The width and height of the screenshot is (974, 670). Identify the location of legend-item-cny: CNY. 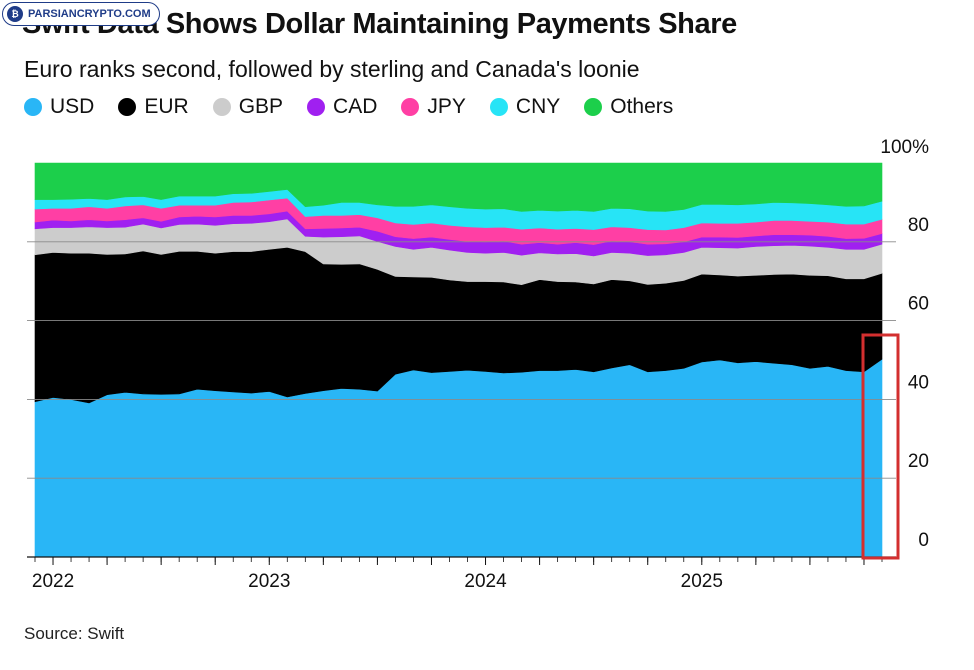
(525, 107).